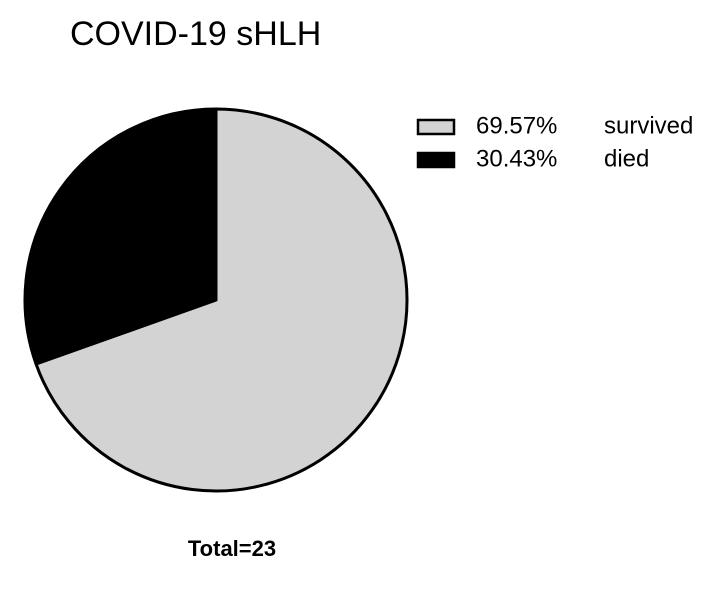  Describe the element at coordinates (626, 158) in the screenshot. I see `legend-label: died` at that location.